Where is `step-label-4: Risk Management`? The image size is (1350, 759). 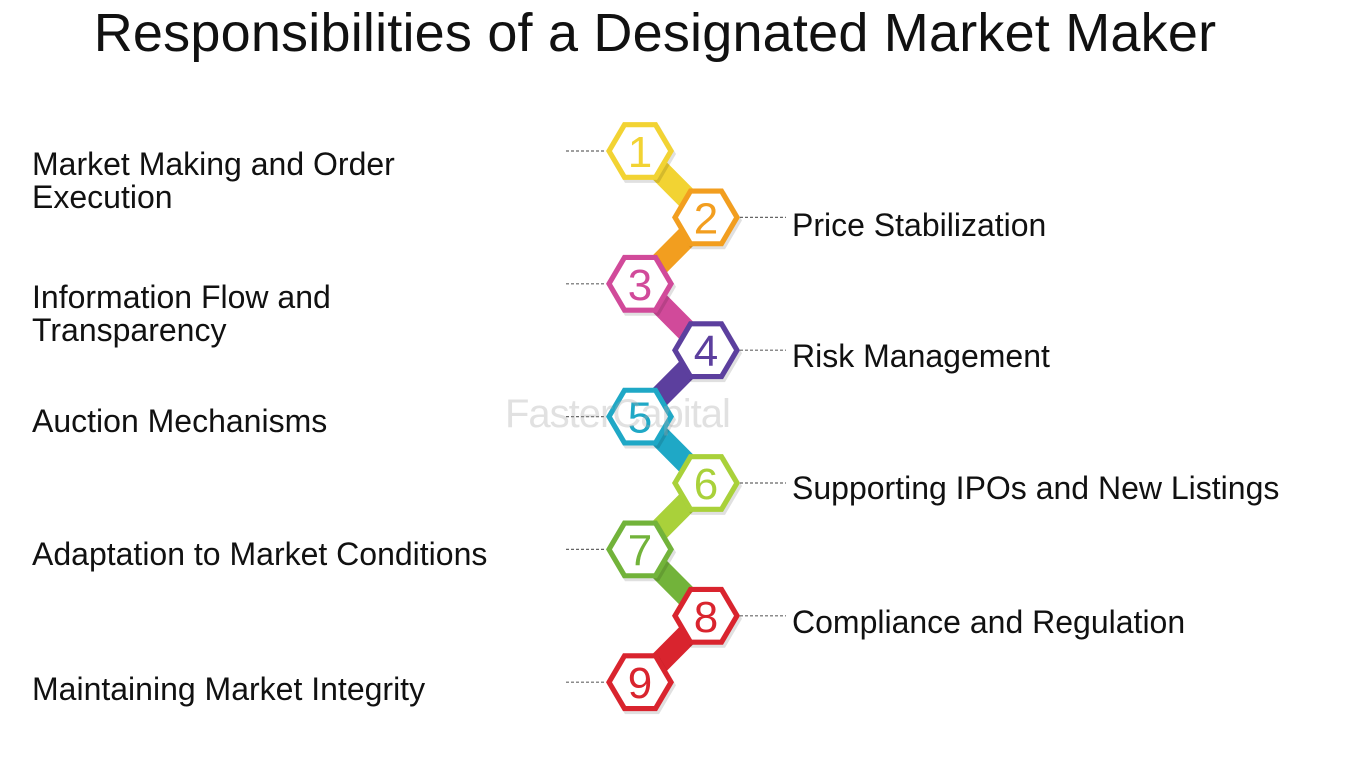
step-label-4: Risk Management is located at coordinates (921, 356).